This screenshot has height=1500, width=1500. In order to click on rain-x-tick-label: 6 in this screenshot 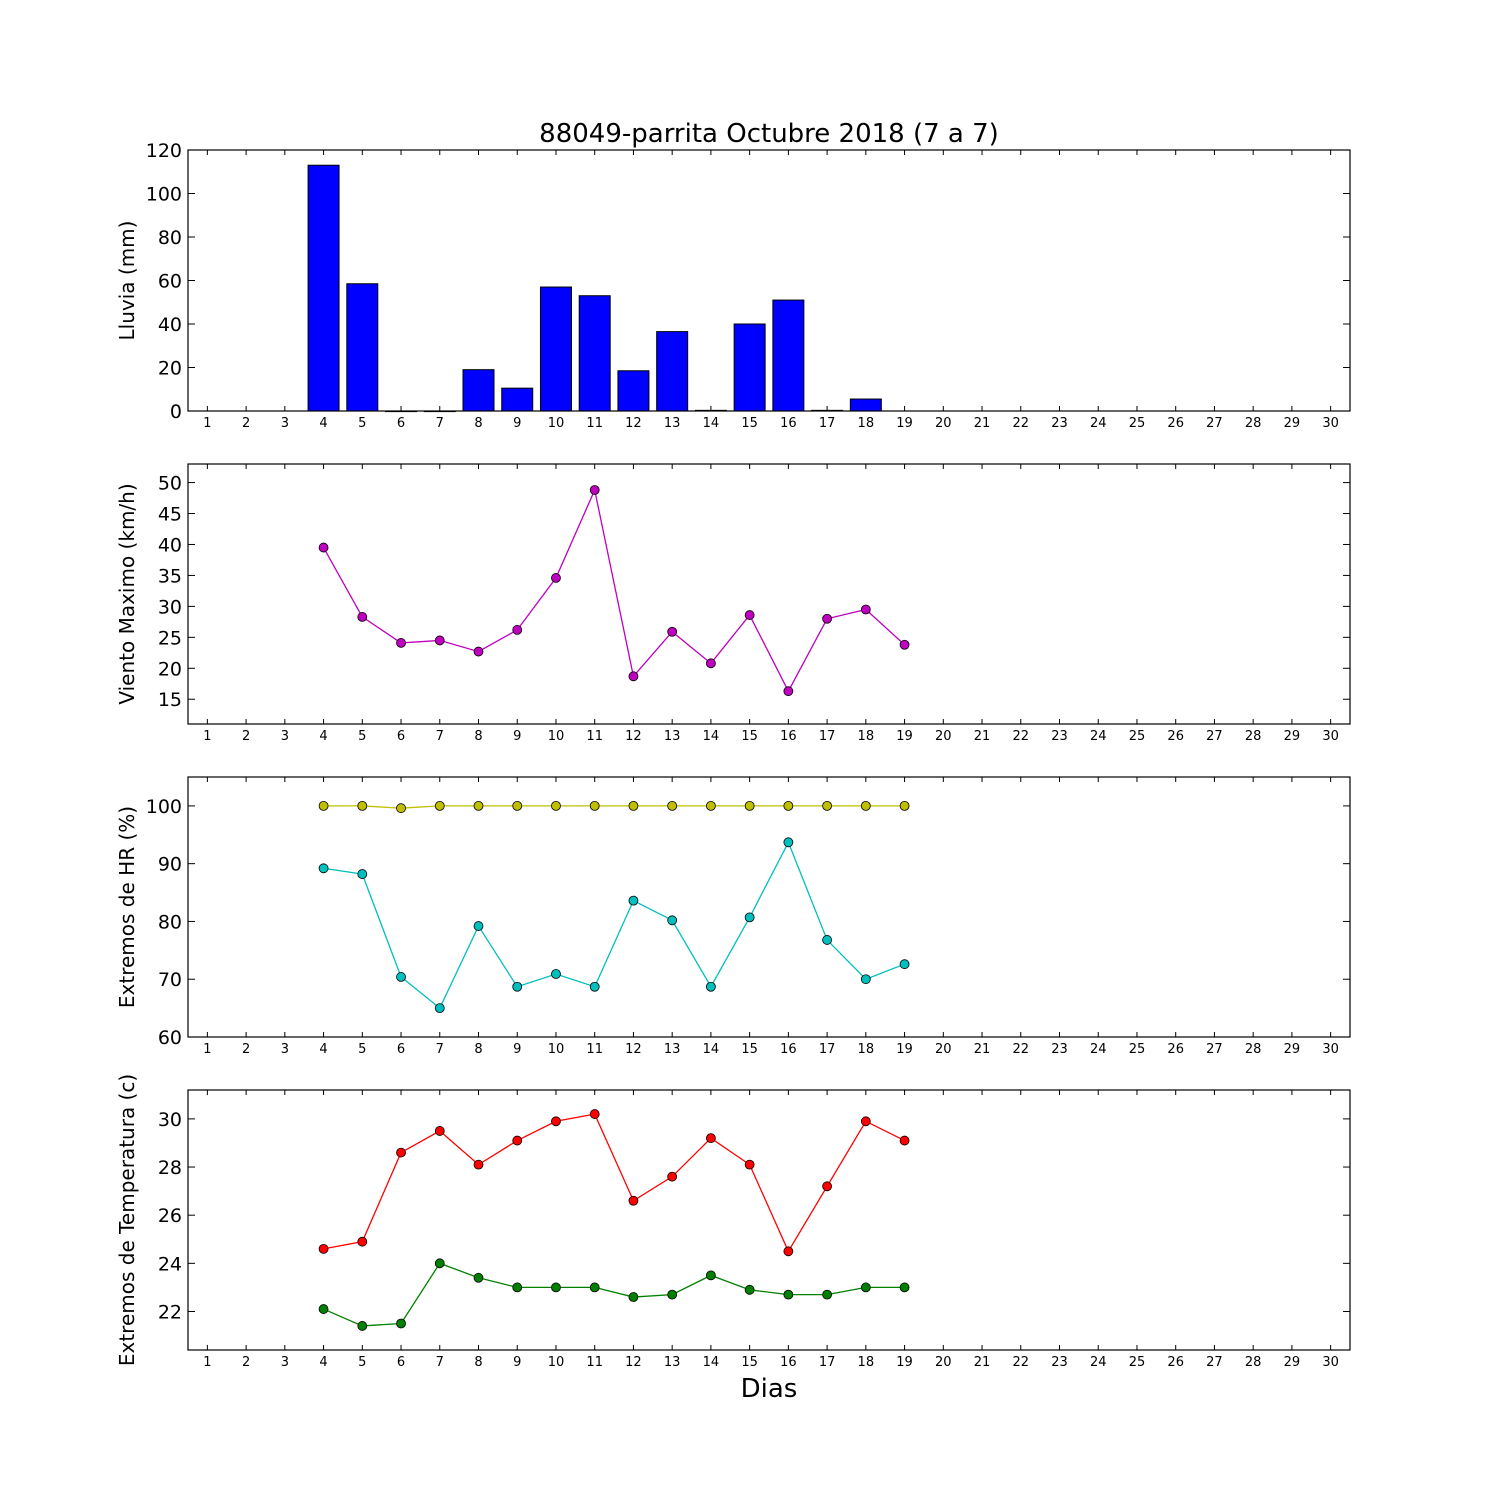, I will do `click(401, 423)`.